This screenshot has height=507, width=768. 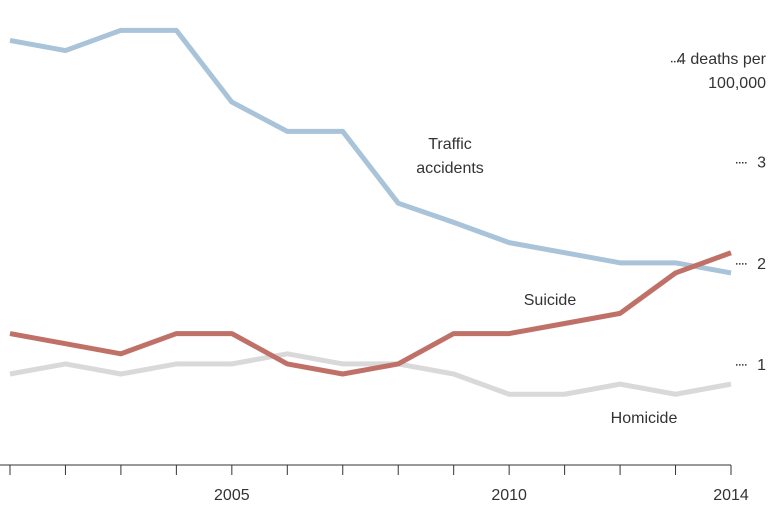 I want to click on series-line, so click(x=370, y=374).